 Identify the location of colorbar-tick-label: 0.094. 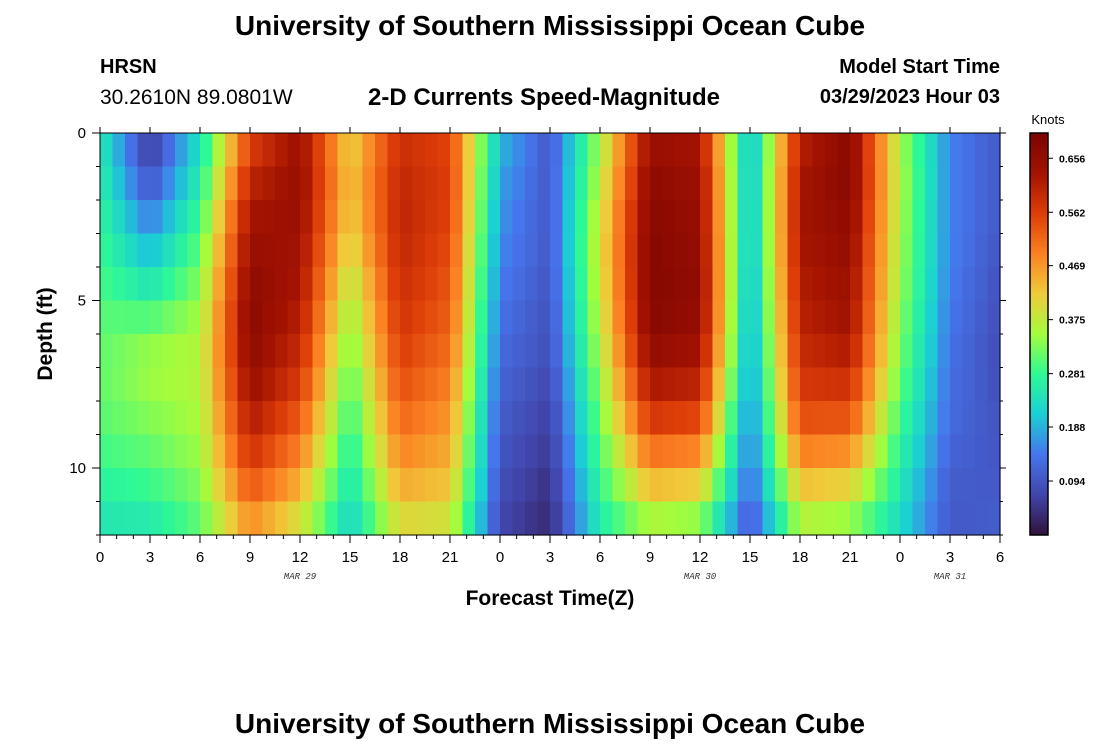
(1072, 482).